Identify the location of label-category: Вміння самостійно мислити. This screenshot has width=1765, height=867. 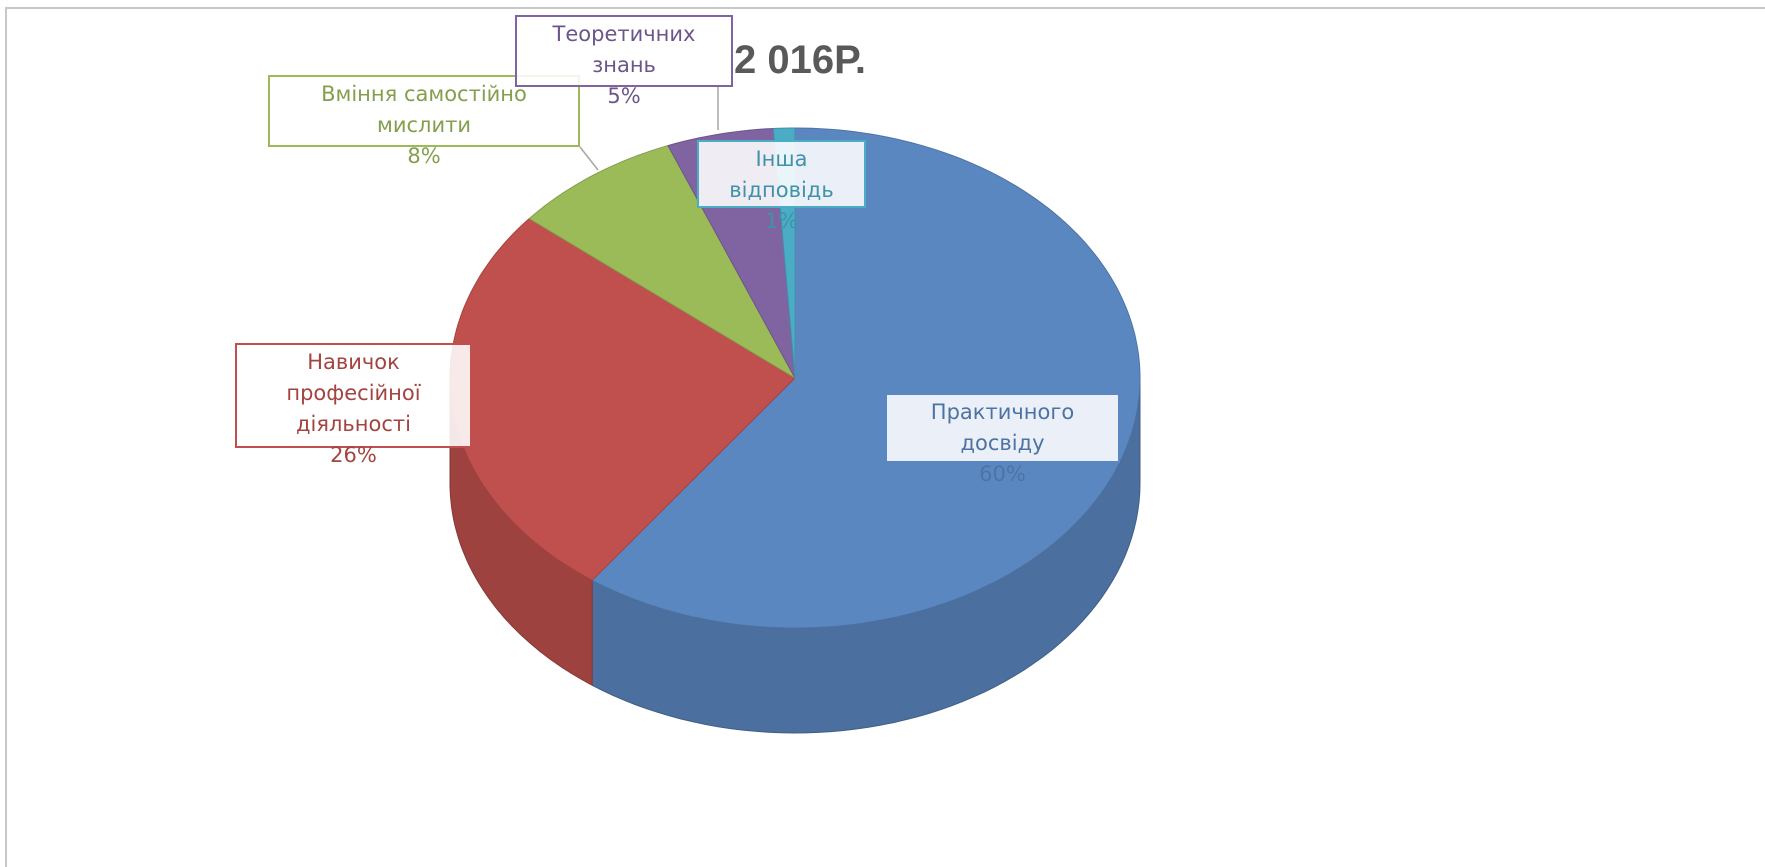
(424, 109).